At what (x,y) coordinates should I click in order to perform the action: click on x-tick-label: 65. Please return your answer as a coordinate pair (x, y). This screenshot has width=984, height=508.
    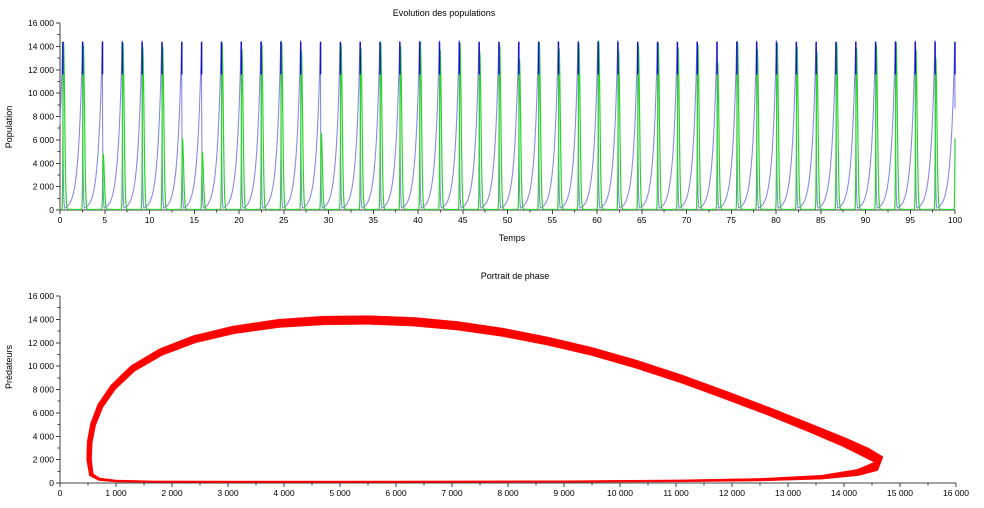
    Looking at the image, I should click on (642, 220).